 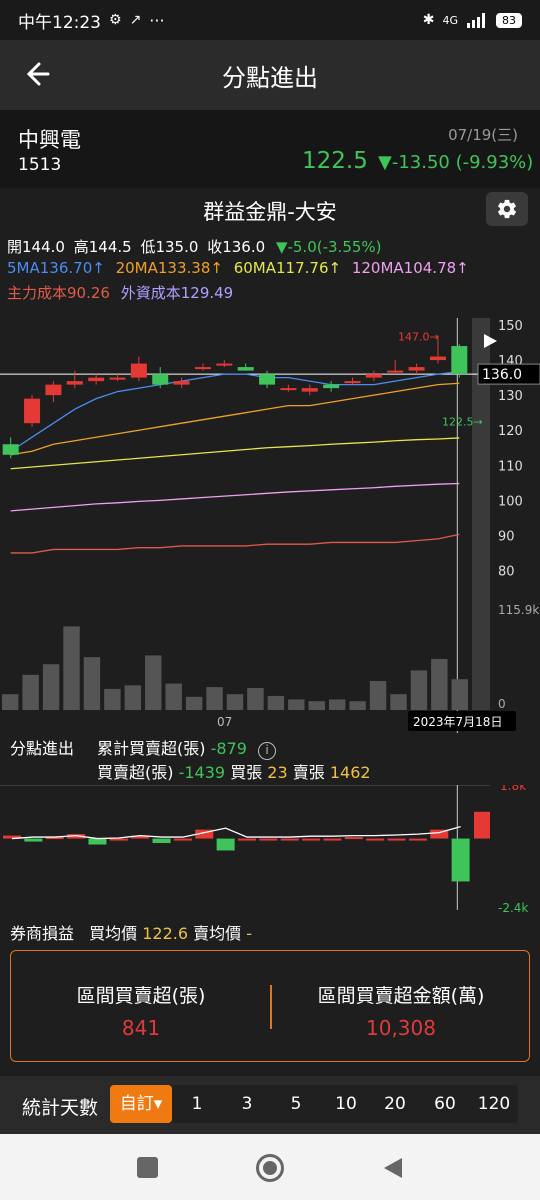 I want to click on cumulative-value: -879, so click(x=228, y=748).